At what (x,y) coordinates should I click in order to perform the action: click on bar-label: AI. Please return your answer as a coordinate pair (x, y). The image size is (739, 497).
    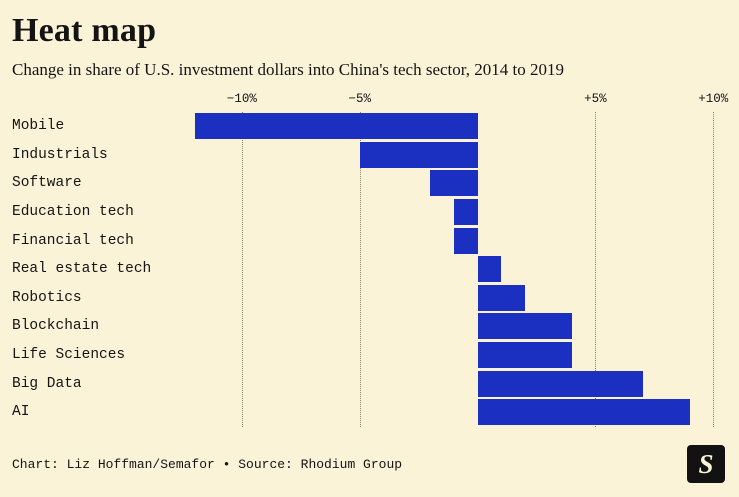
    Looking at the image, I should click on (21, 412).